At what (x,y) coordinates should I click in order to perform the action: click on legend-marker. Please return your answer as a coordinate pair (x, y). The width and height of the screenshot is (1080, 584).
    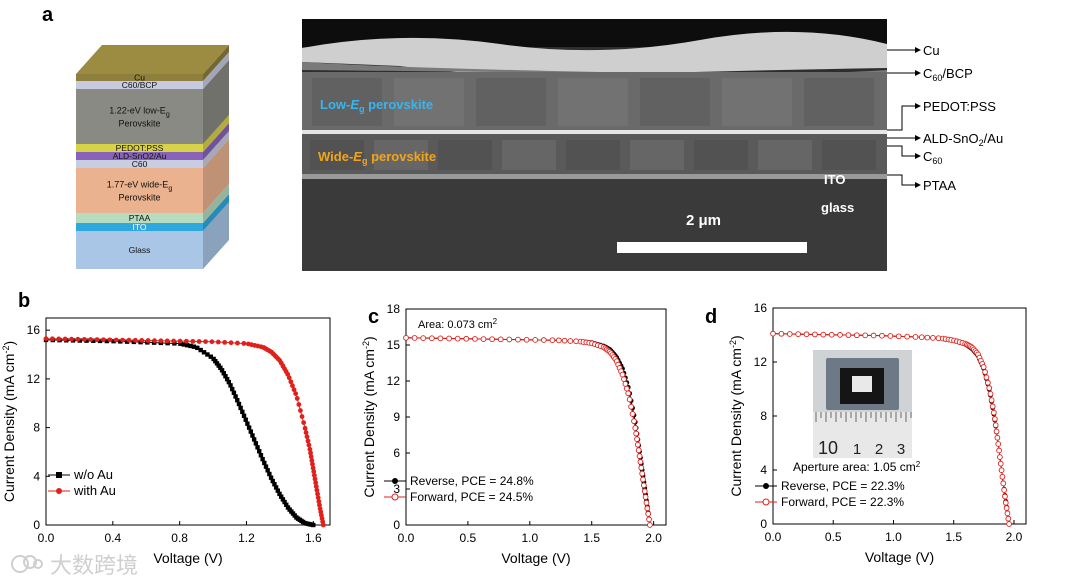
    Looking at the image, I should click on (766, 486).